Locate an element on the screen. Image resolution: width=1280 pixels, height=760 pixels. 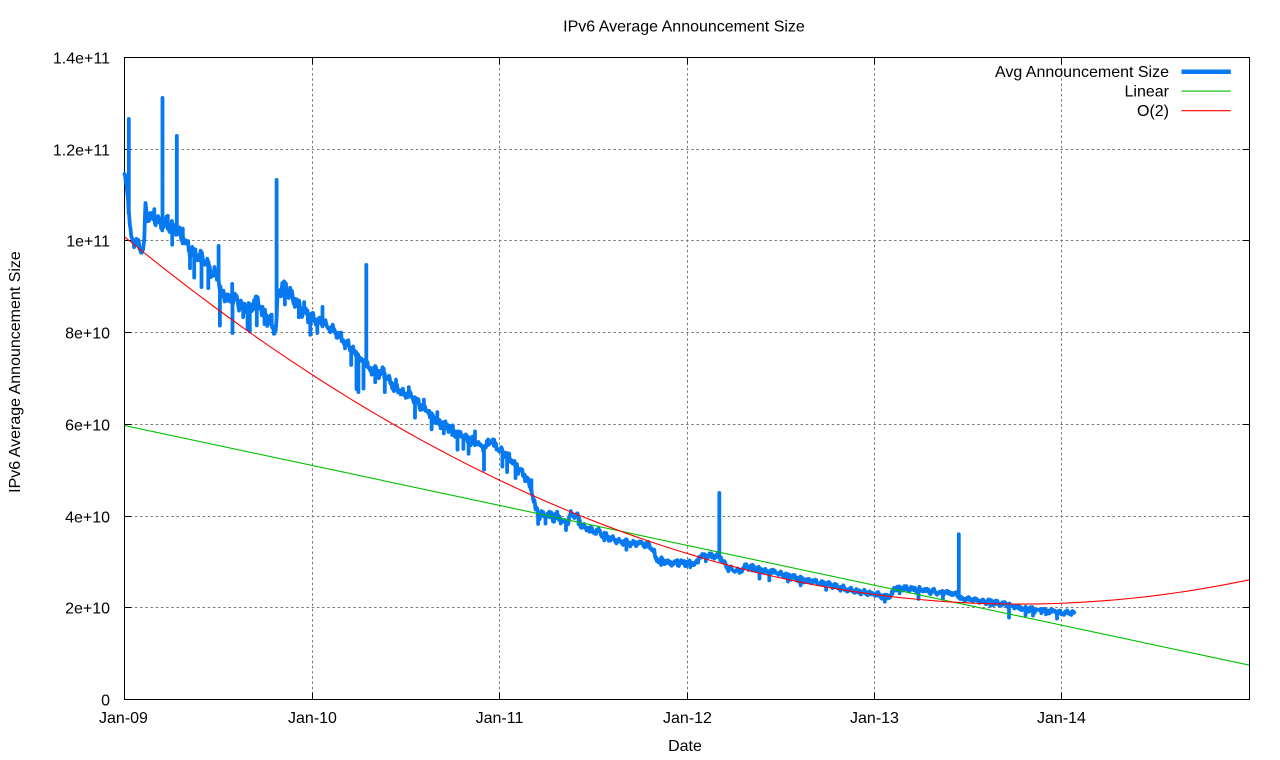
svg-text: 1.2e+11 is located at coordinates (81, 150).